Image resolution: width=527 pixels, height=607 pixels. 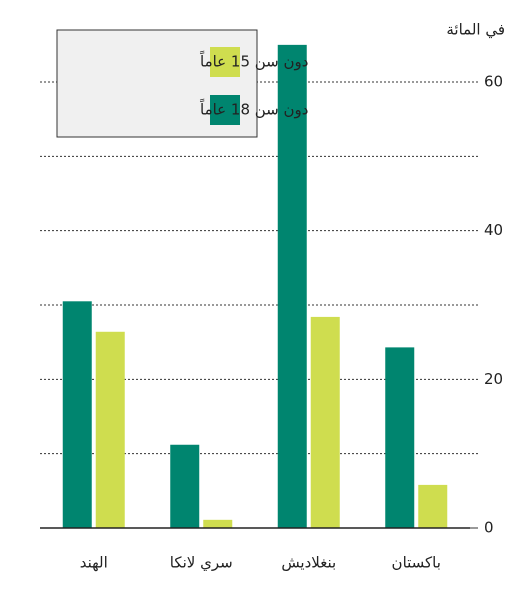 What do you see at coordinates (493, 230) in the screenshot?
I see `y-tick-label: 40` at bounding box center [493, 230].